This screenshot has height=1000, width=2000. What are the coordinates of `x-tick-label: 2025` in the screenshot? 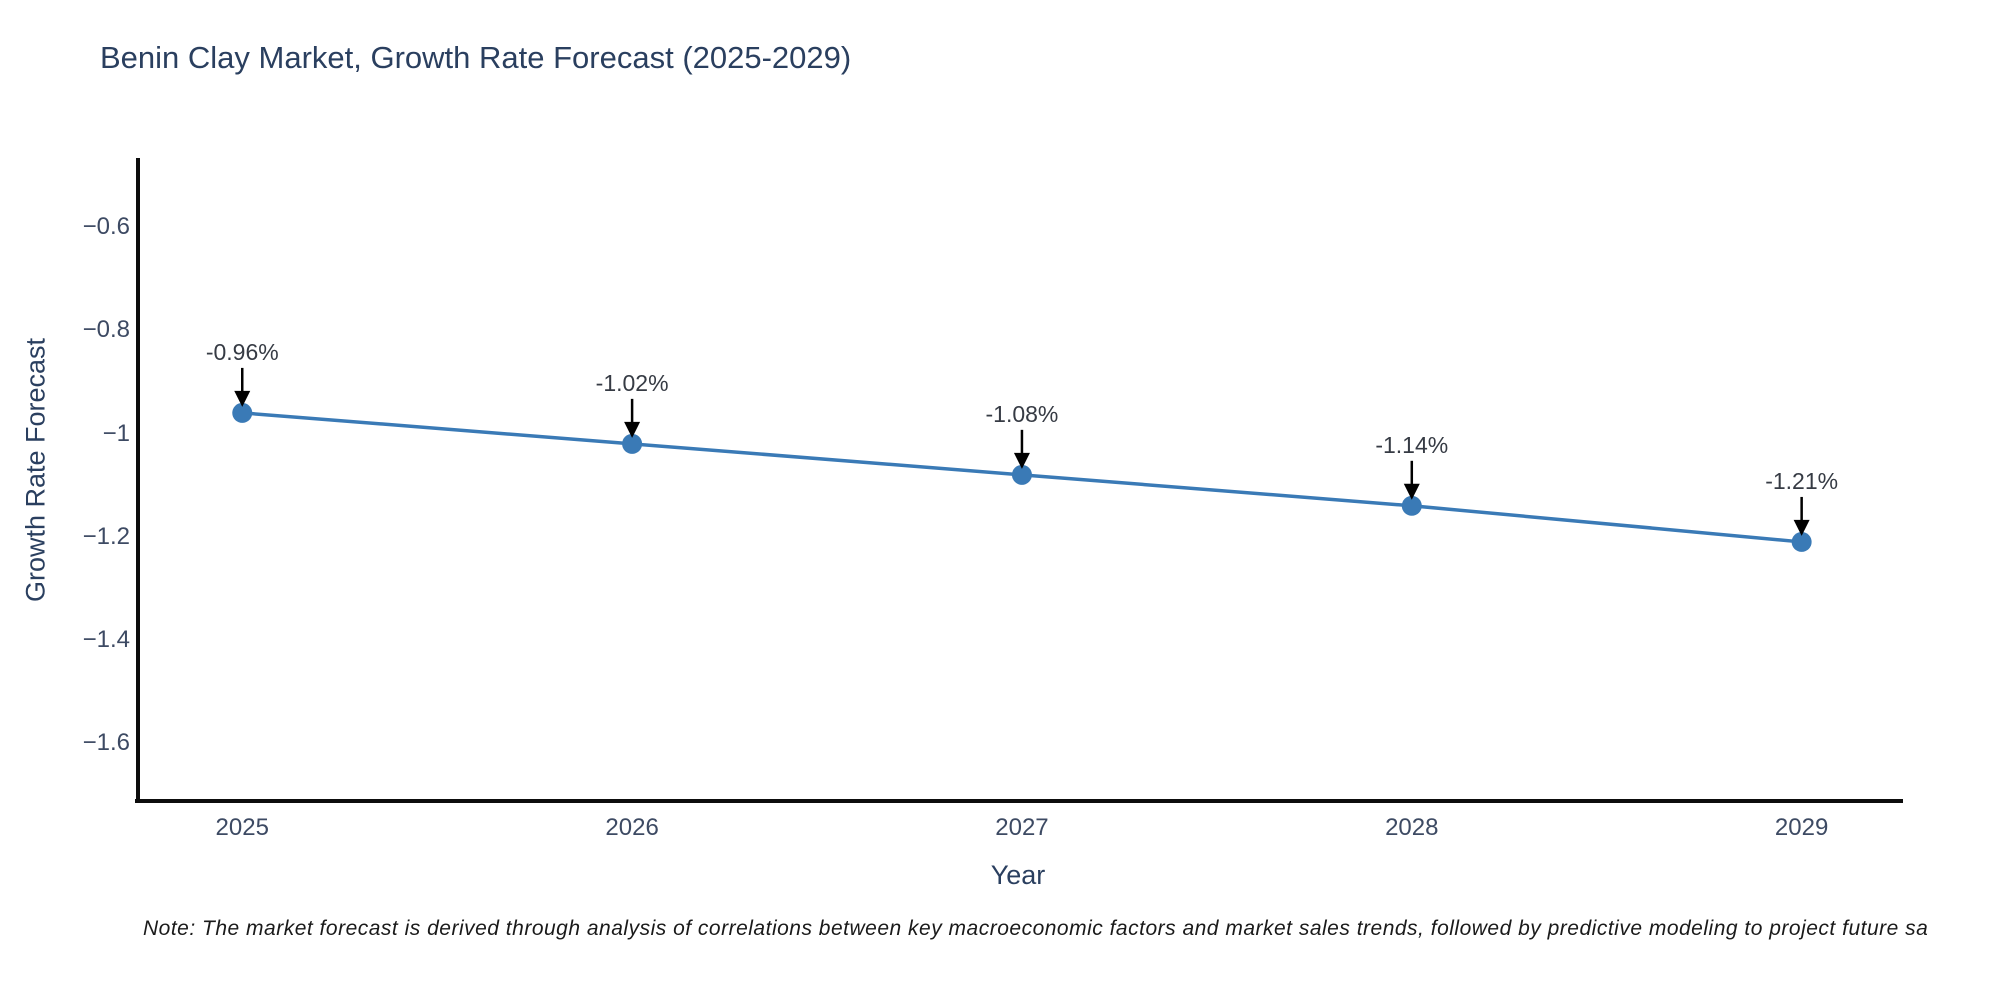 It's located at (242, 827).